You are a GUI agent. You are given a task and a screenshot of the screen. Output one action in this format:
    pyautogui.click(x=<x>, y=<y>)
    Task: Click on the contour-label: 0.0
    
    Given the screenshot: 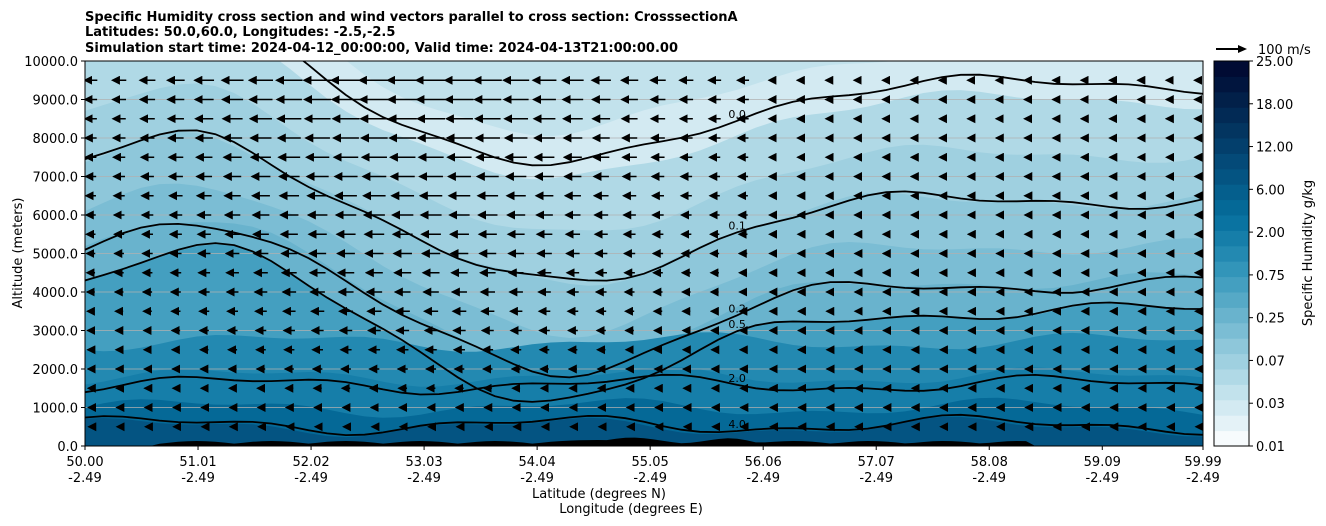 What is the action you would take?
    pyautogui.click(x=737, y=114)
    